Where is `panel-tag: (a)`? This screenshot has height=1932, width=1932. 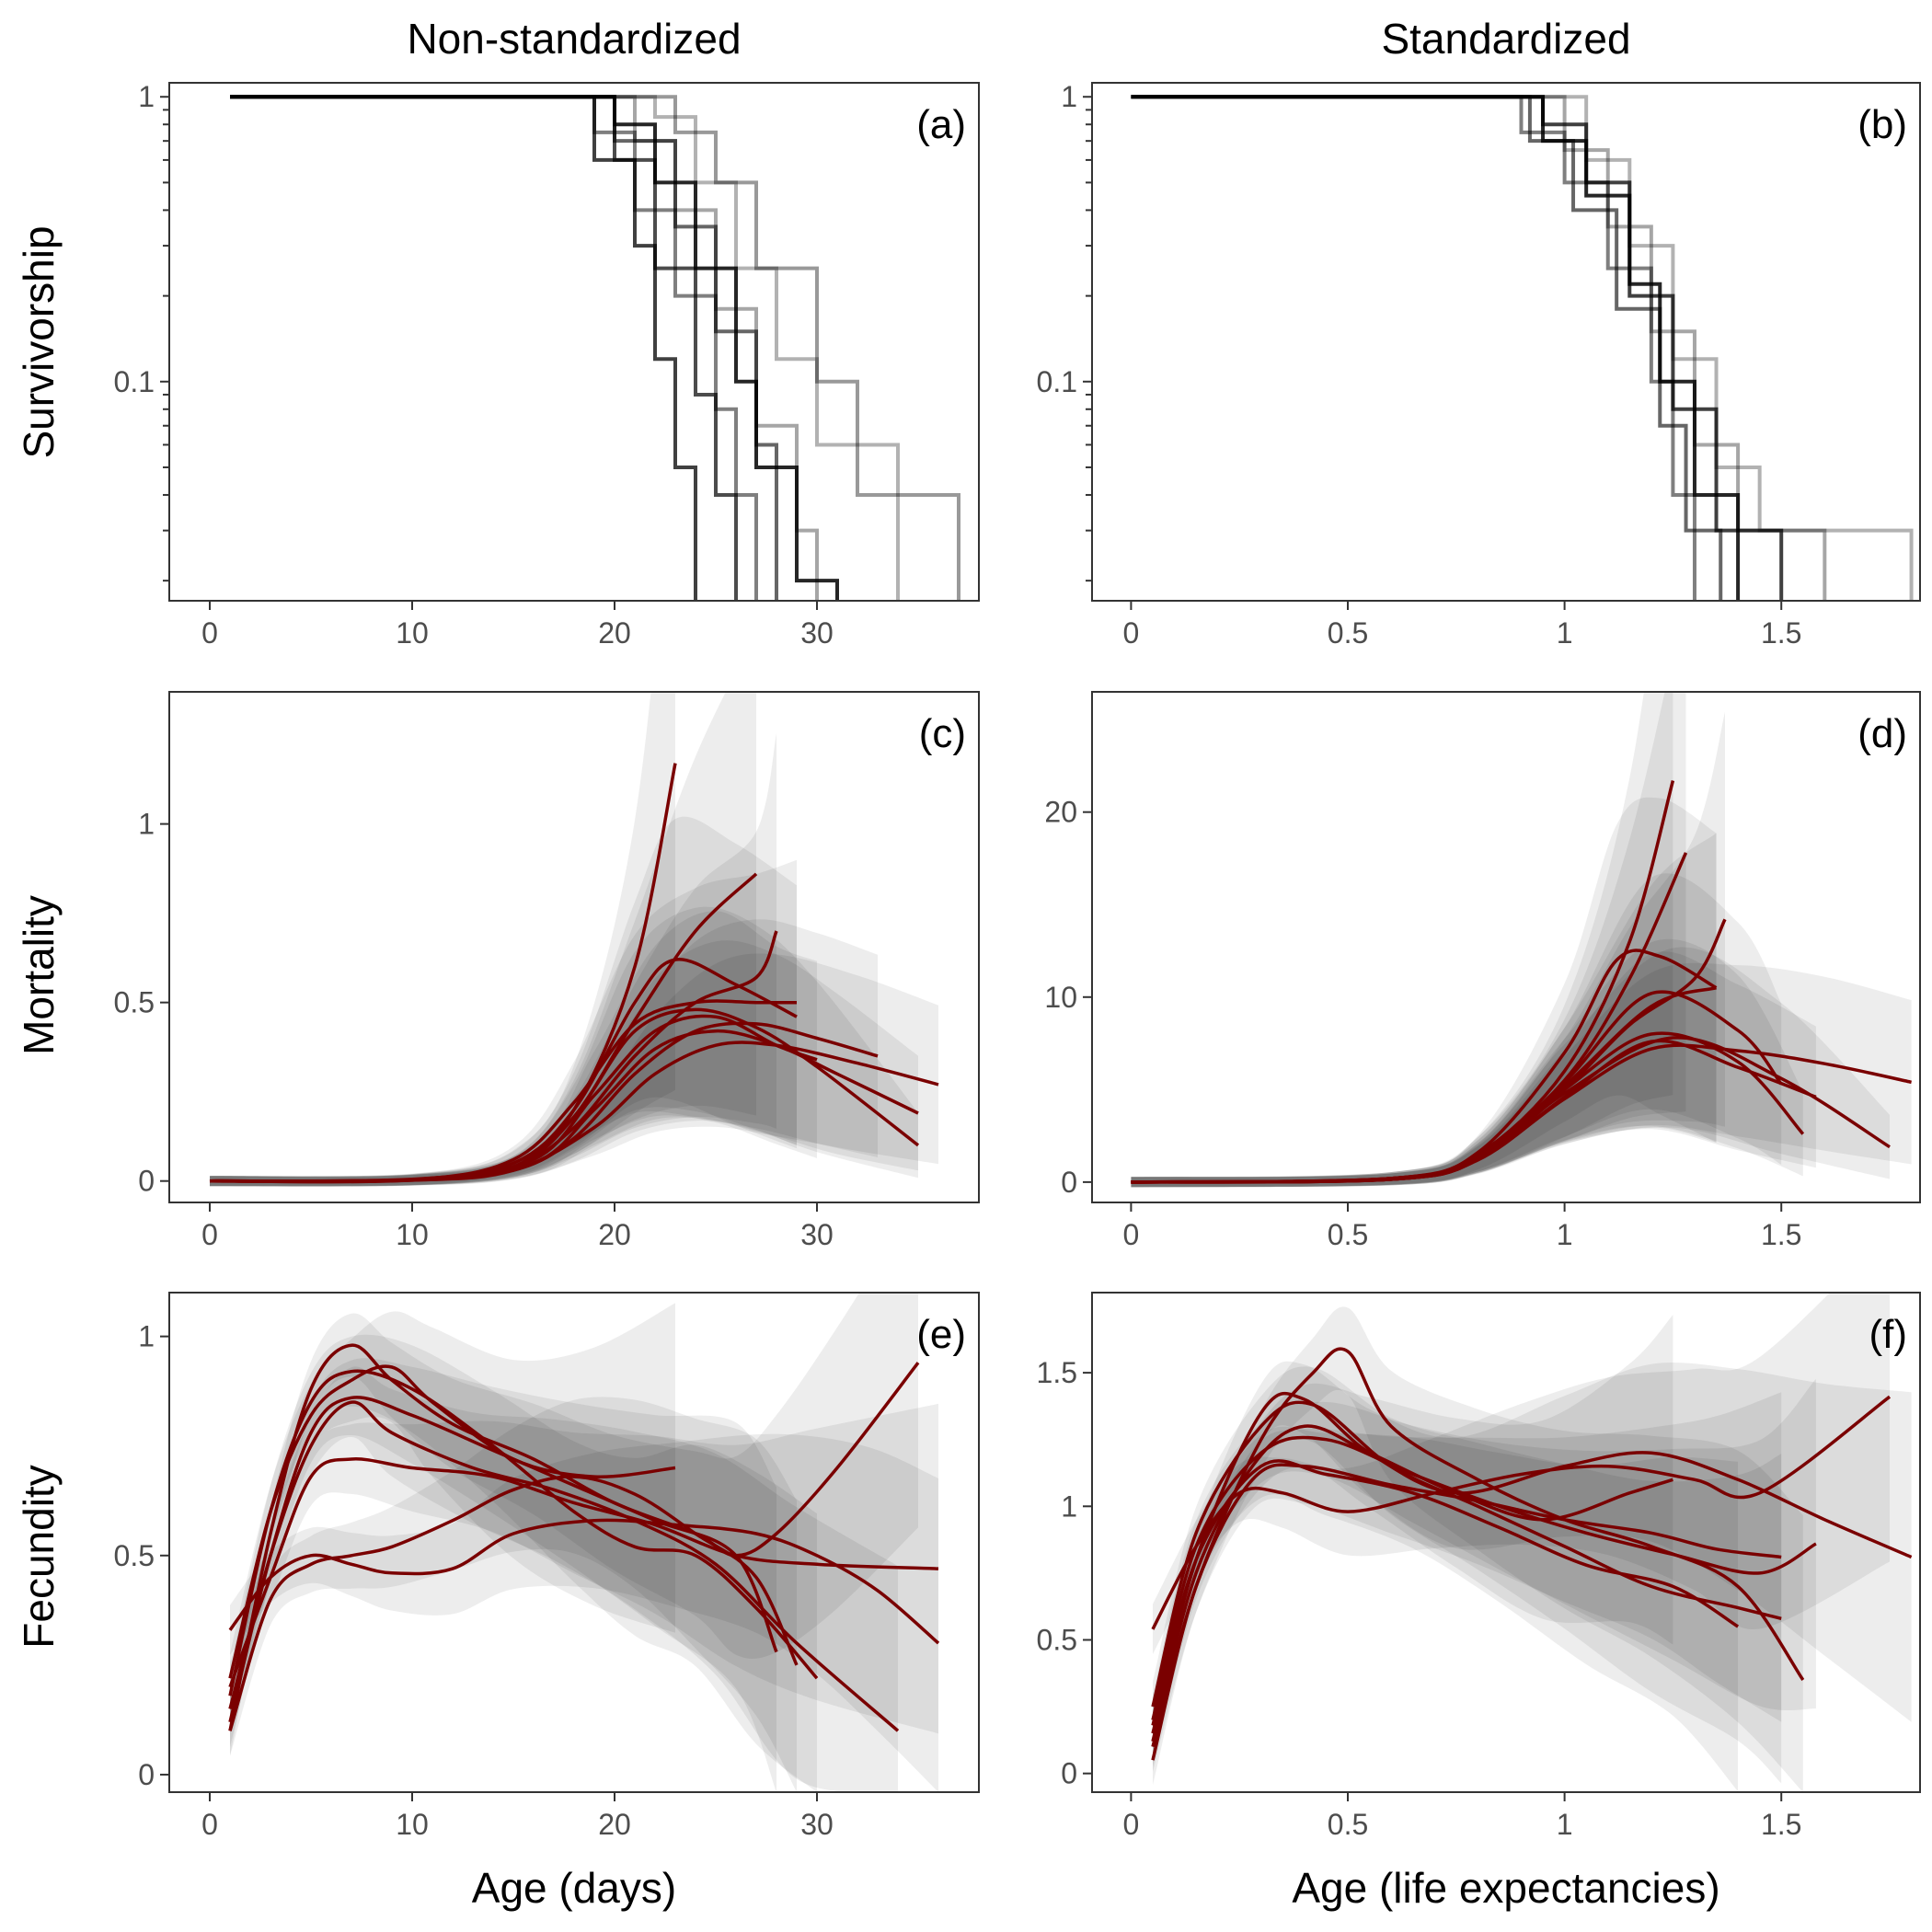
panel-tag: (a) is located at coordinates (941, 124).